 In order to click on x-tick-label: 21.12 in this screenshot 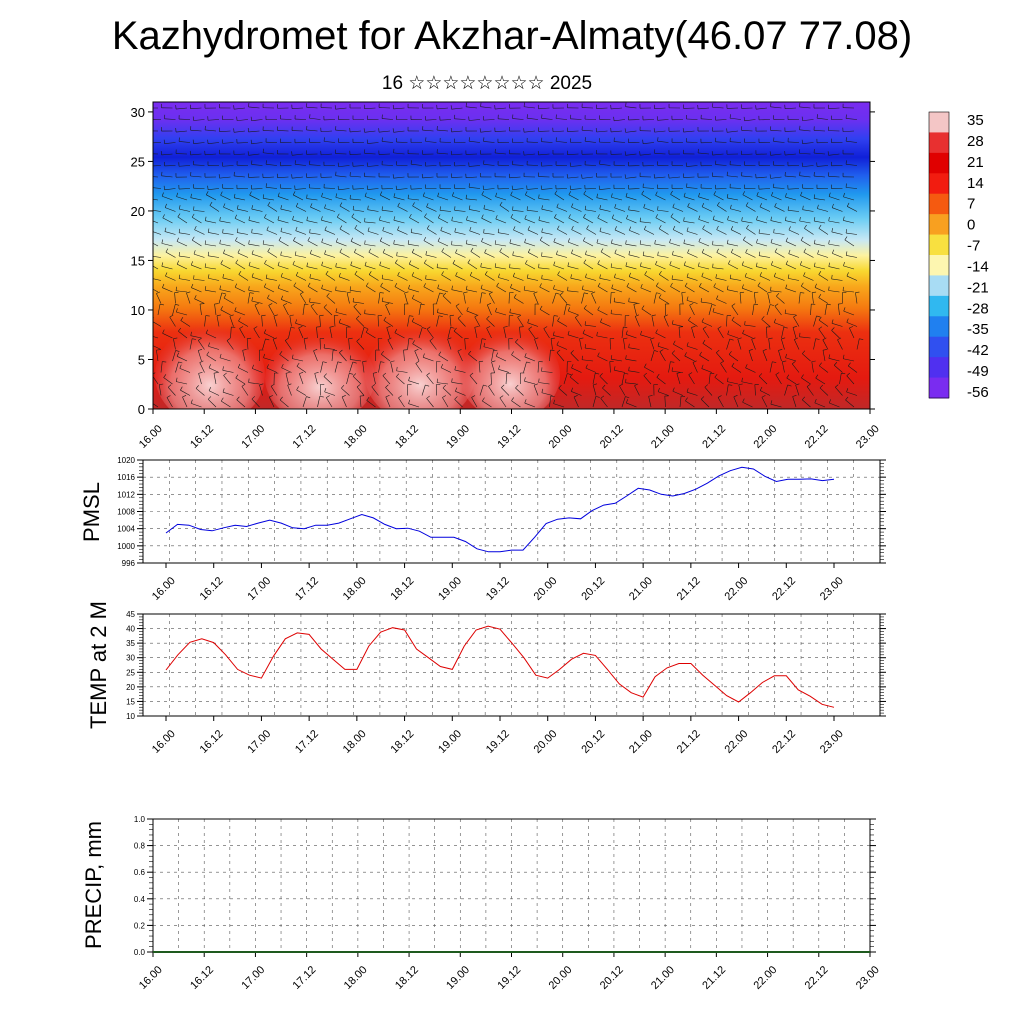, I will do `click(689, 742)`.